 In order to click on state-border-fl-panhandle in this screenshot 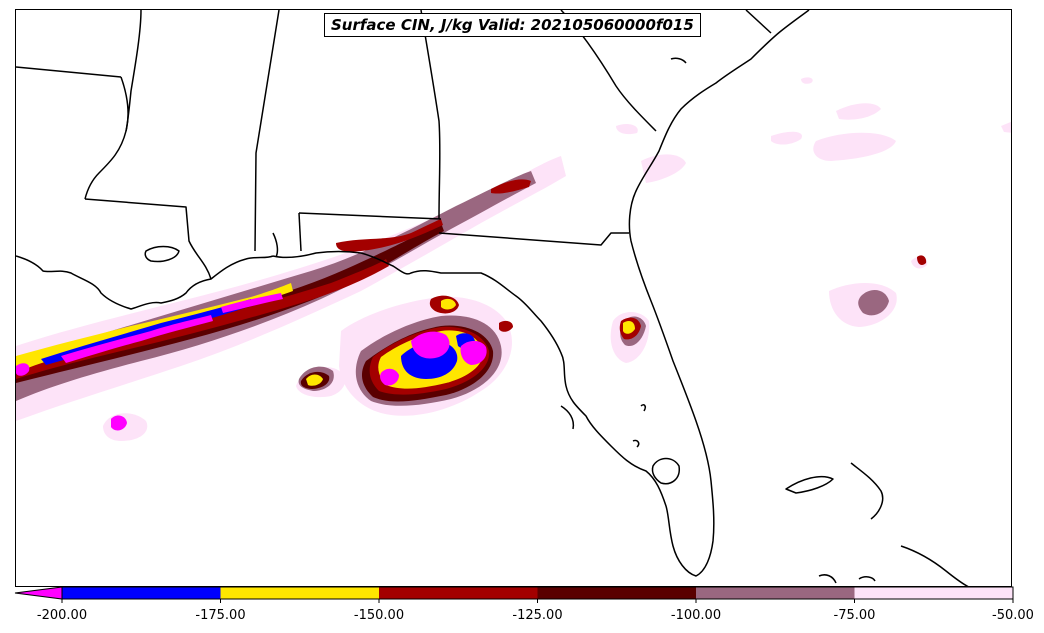, I will do `click(300, 232)`.